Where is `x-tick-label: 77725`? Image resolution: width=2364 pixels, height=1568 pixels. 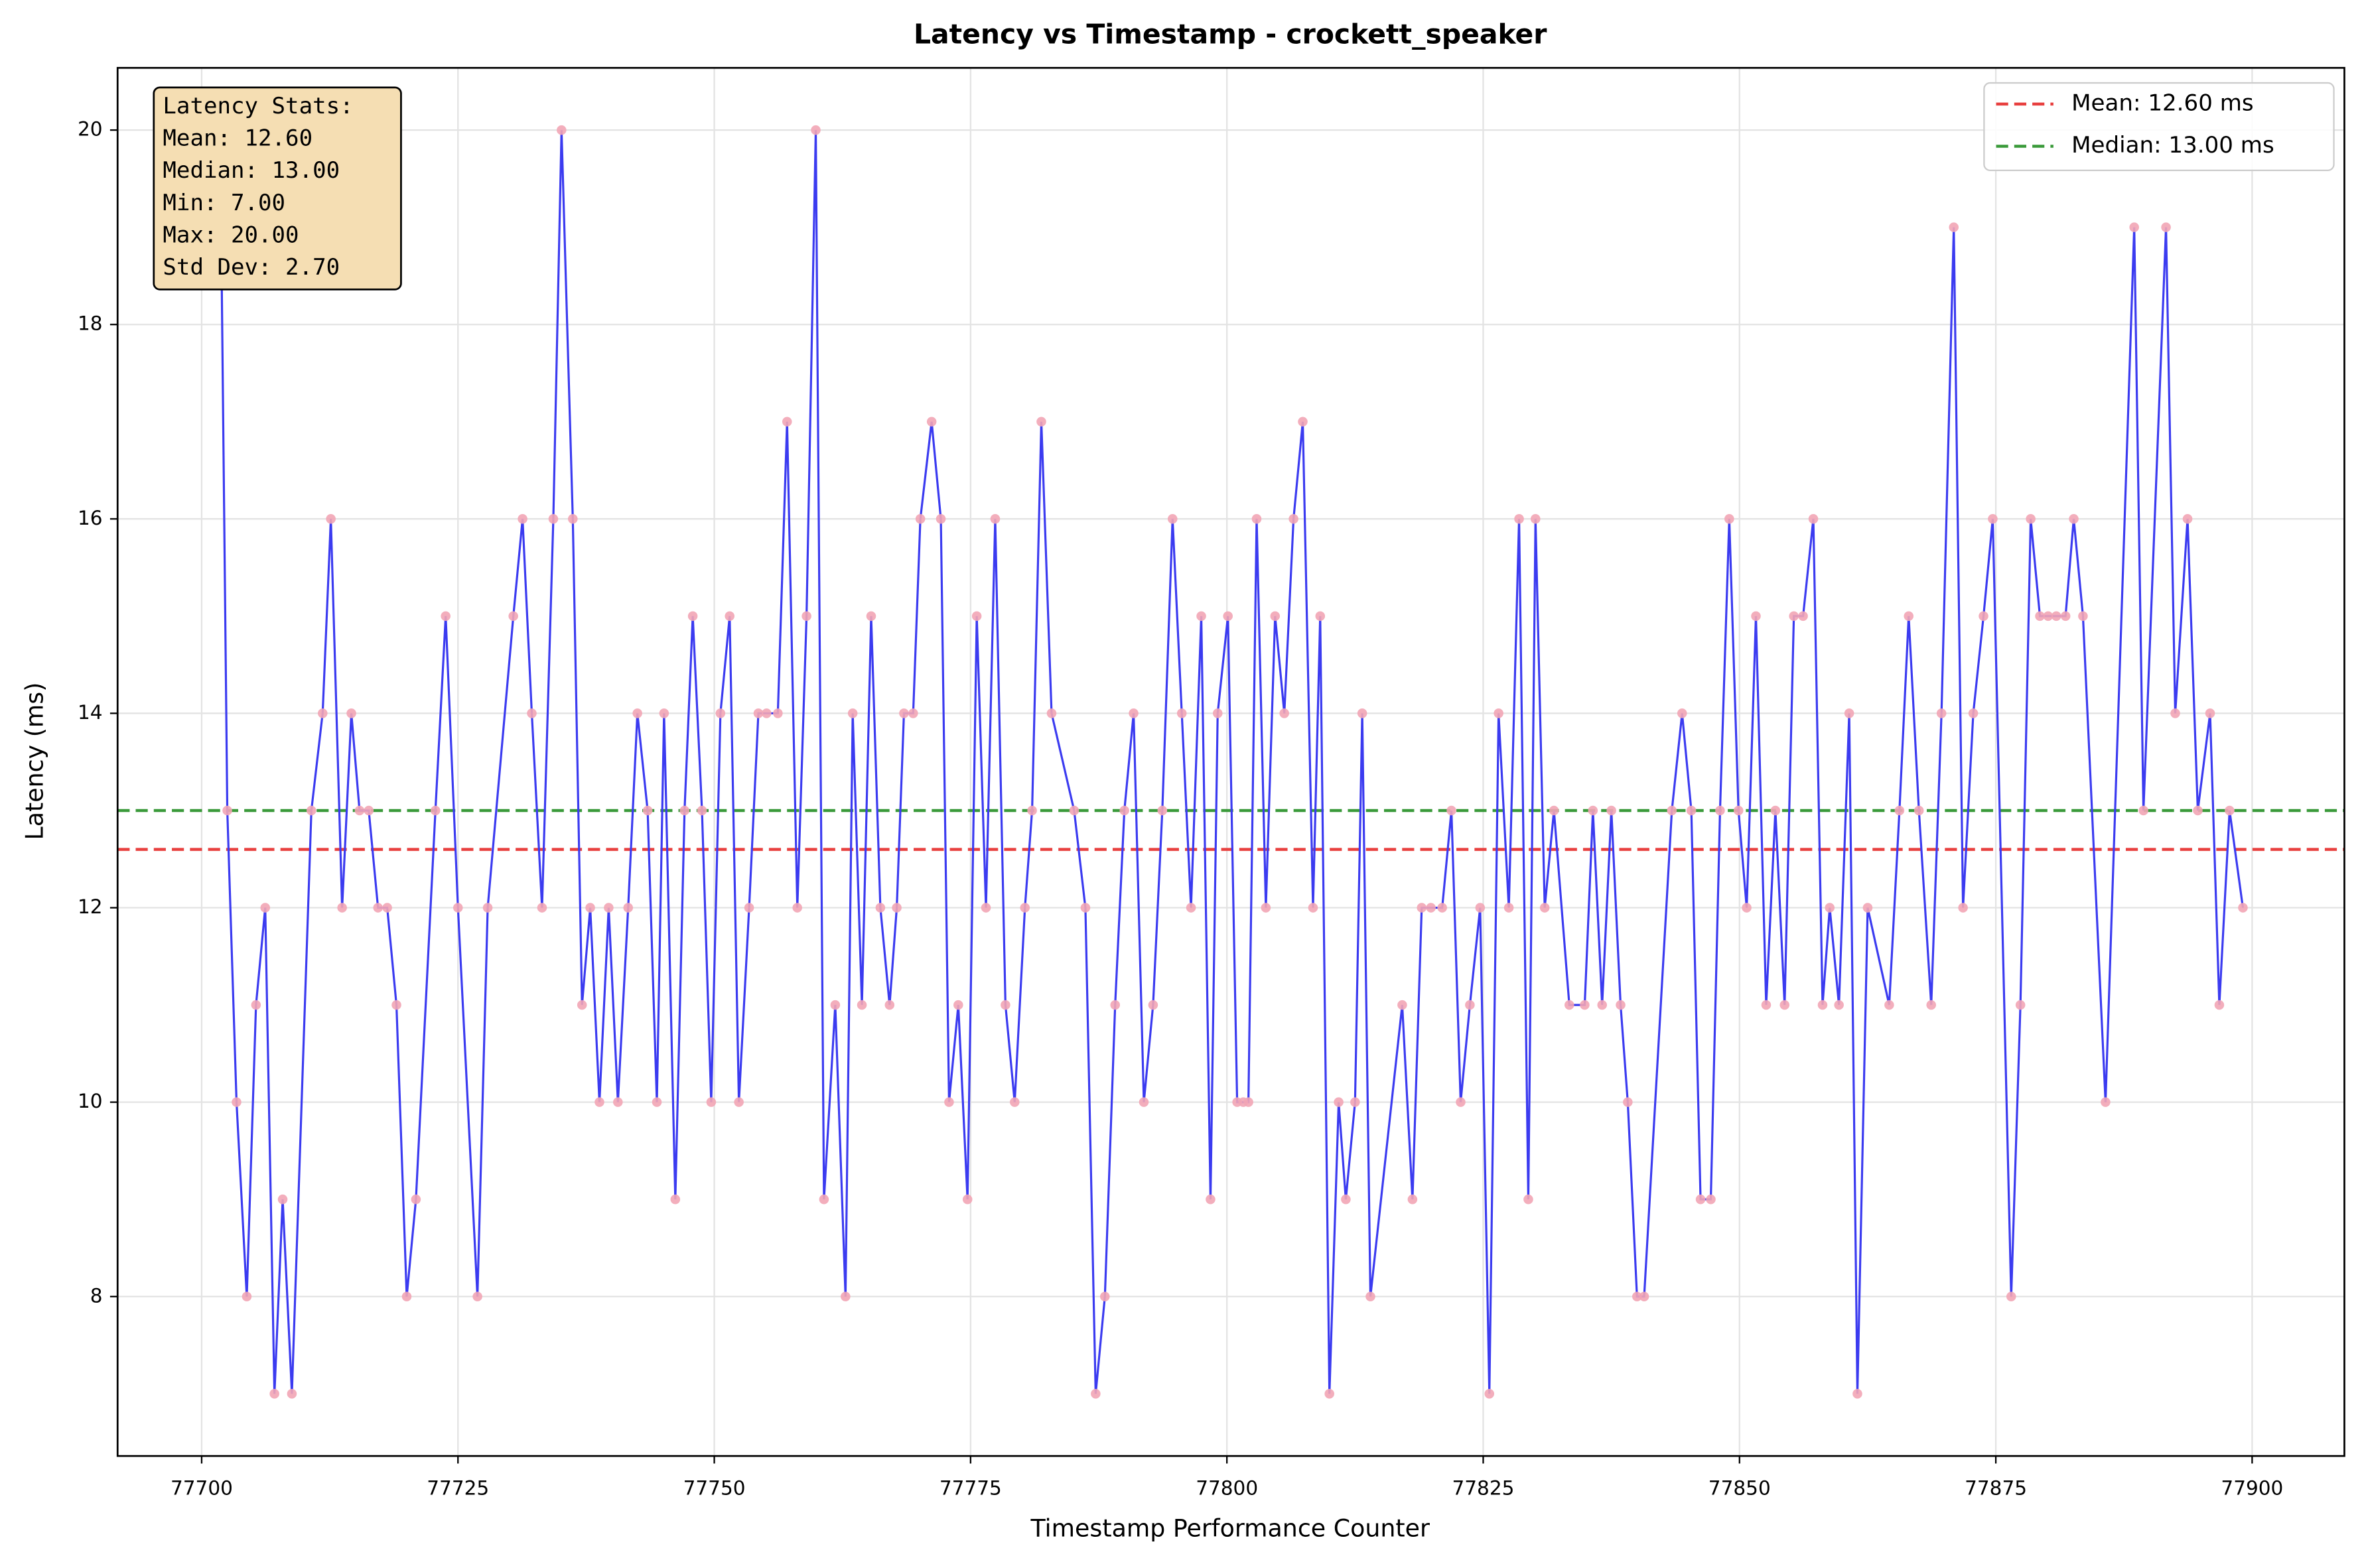
x-tick-label: 77725 is located at coordinates (458, 1488).